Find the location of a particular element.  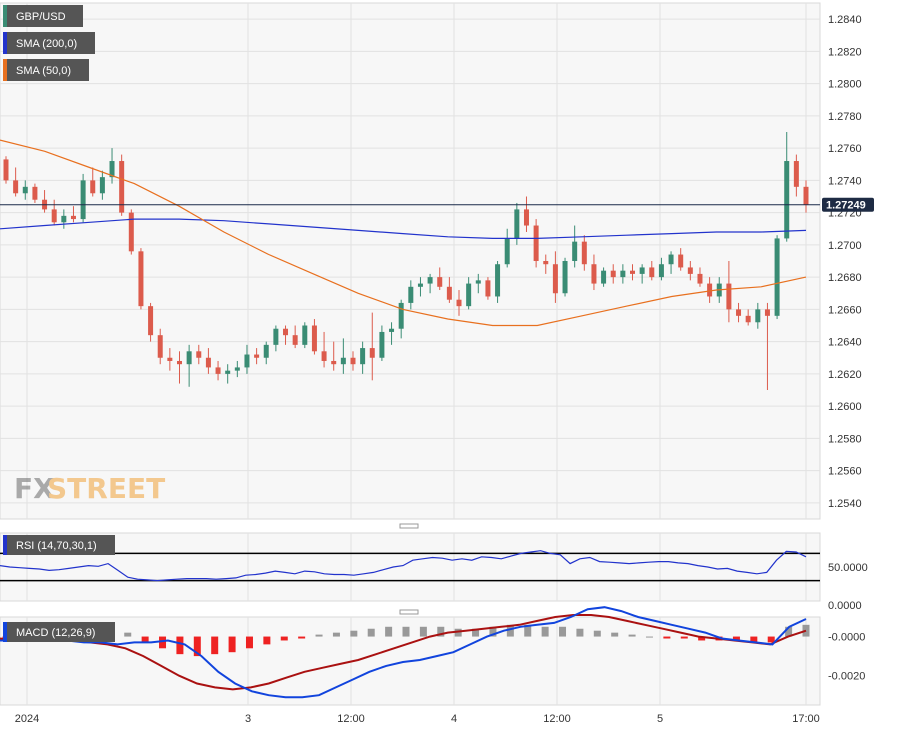

macd-panel: -0.0000 -0.0020 MACD (12,26,9) is located at coordinates (432, 656).